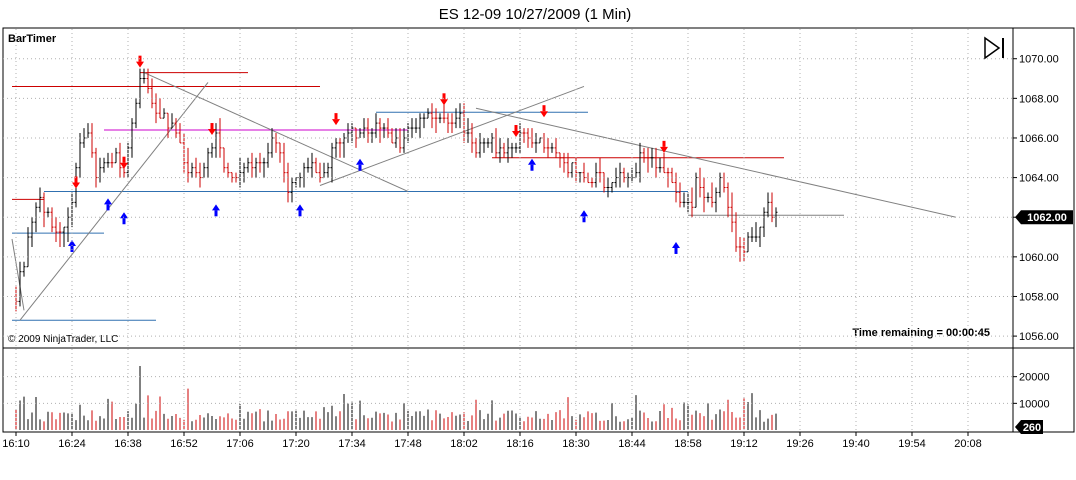 This screenshot has height=480, width=1076. What do you see at coordinates (744, 444) in the screenshot?
I see `time-tick-label: 19:12` at bounding box center [744, 444].